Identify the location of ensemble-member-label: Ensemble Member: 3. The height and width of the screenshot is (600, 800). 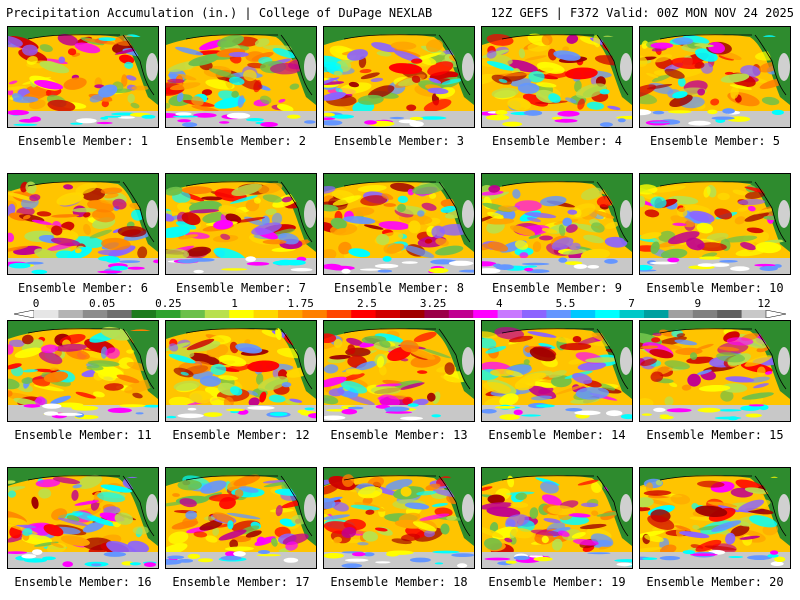
(399, 141).